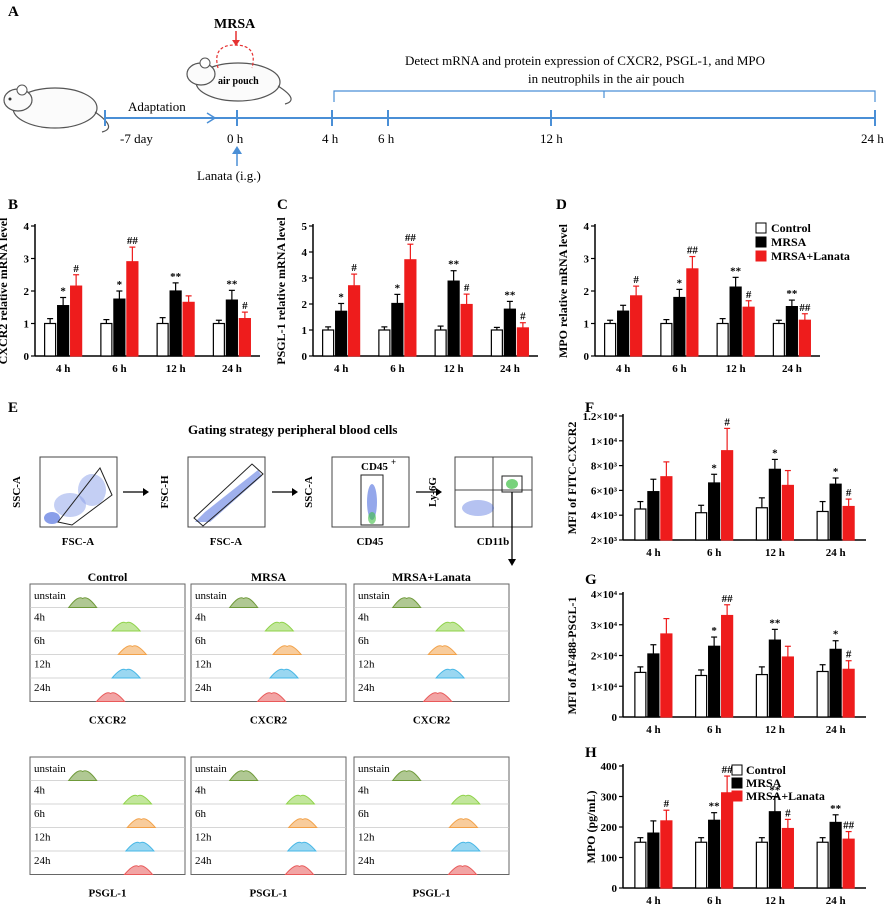 The image size is (886, 912). What do you see at coordinates (431, 577) in the screenshot?
I see `histogram-column-title: MRSA+Lanata` at bounding box center [431, 577].